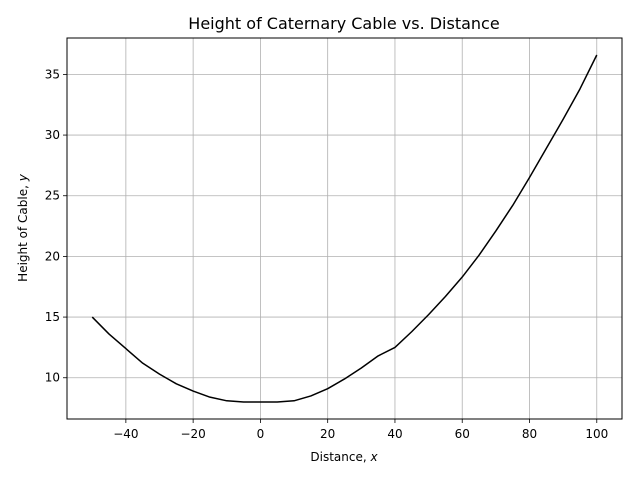  What do you see at coordinates (529, 434) in the screenshot?
I see `x-tick-label: 80` at bounding box center [529, 434].